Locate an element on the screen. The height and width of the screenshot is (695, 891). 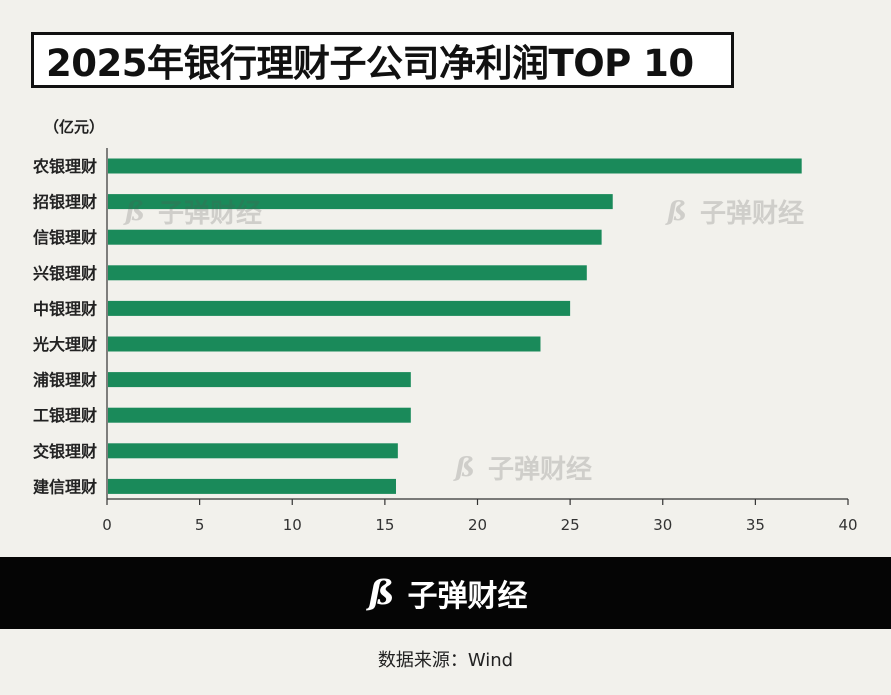
data-source: 数据来源：Wind is located at coordinates (445, 660).